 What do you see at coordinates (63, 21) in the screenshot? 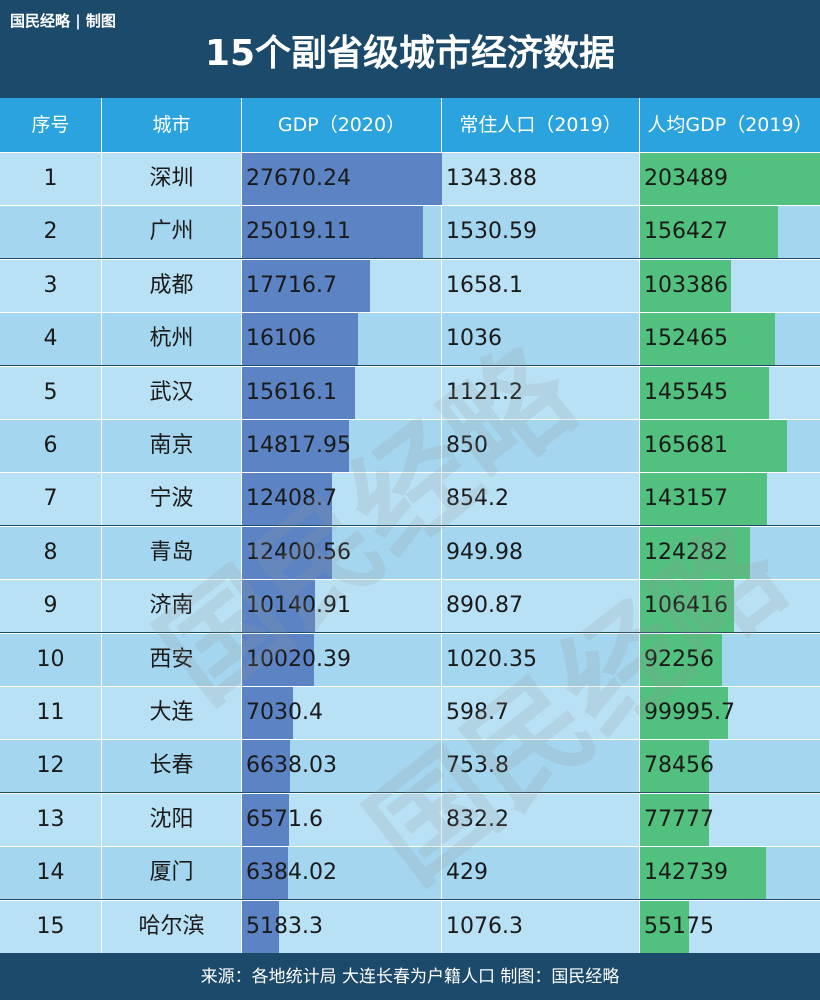
I see `brand-label: 国民经略 | 制图` at bounding box center [63, 21].